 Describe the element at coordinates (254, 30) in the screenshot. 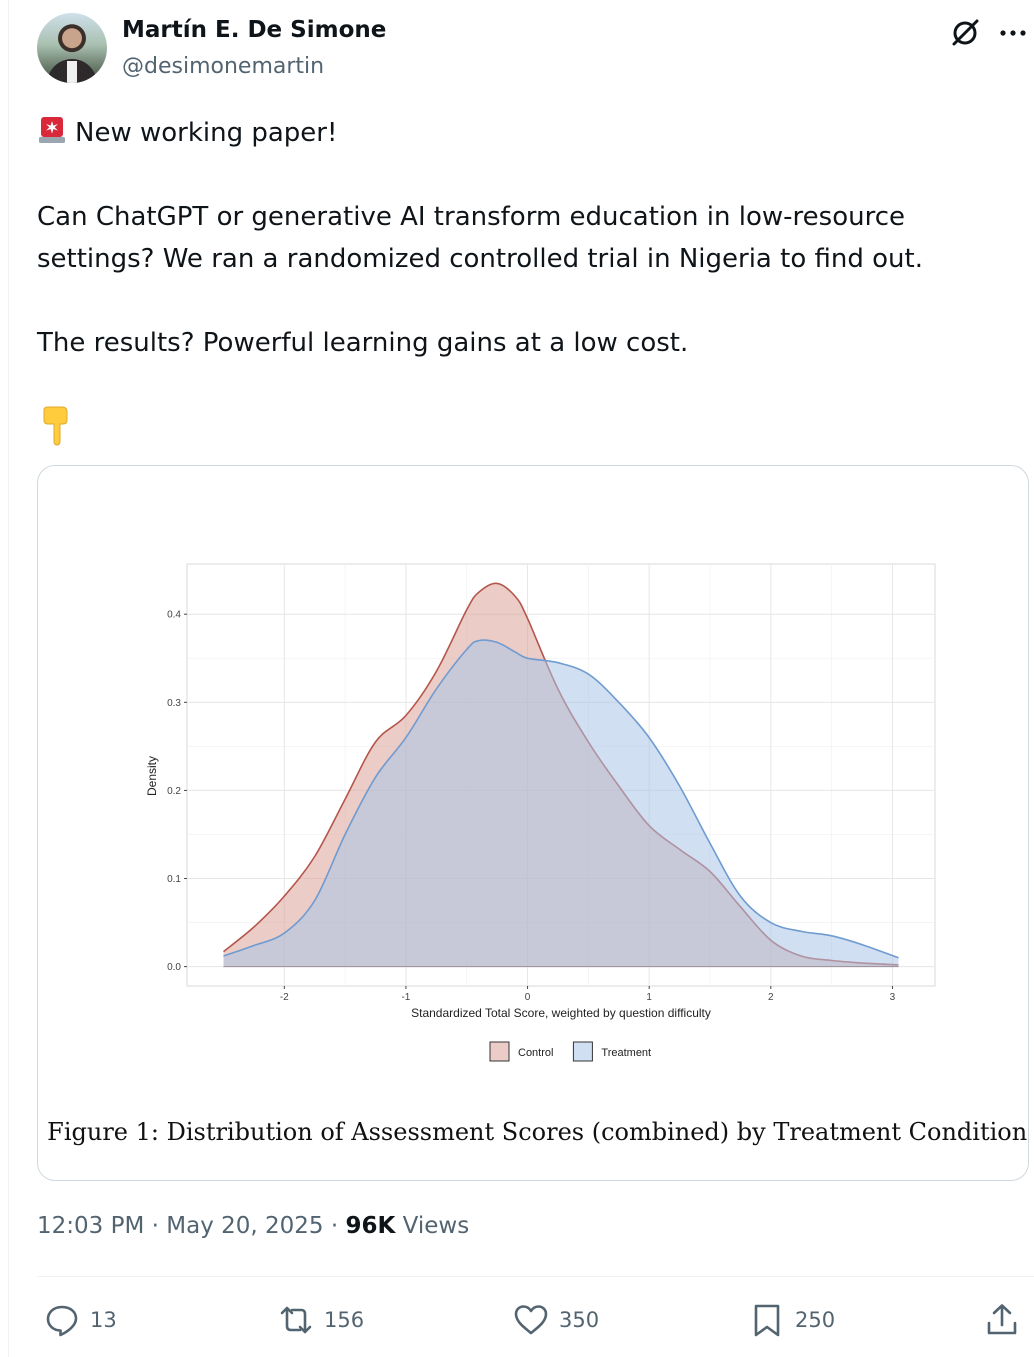

I see `author-name: Martín E. De Simone` at that location.